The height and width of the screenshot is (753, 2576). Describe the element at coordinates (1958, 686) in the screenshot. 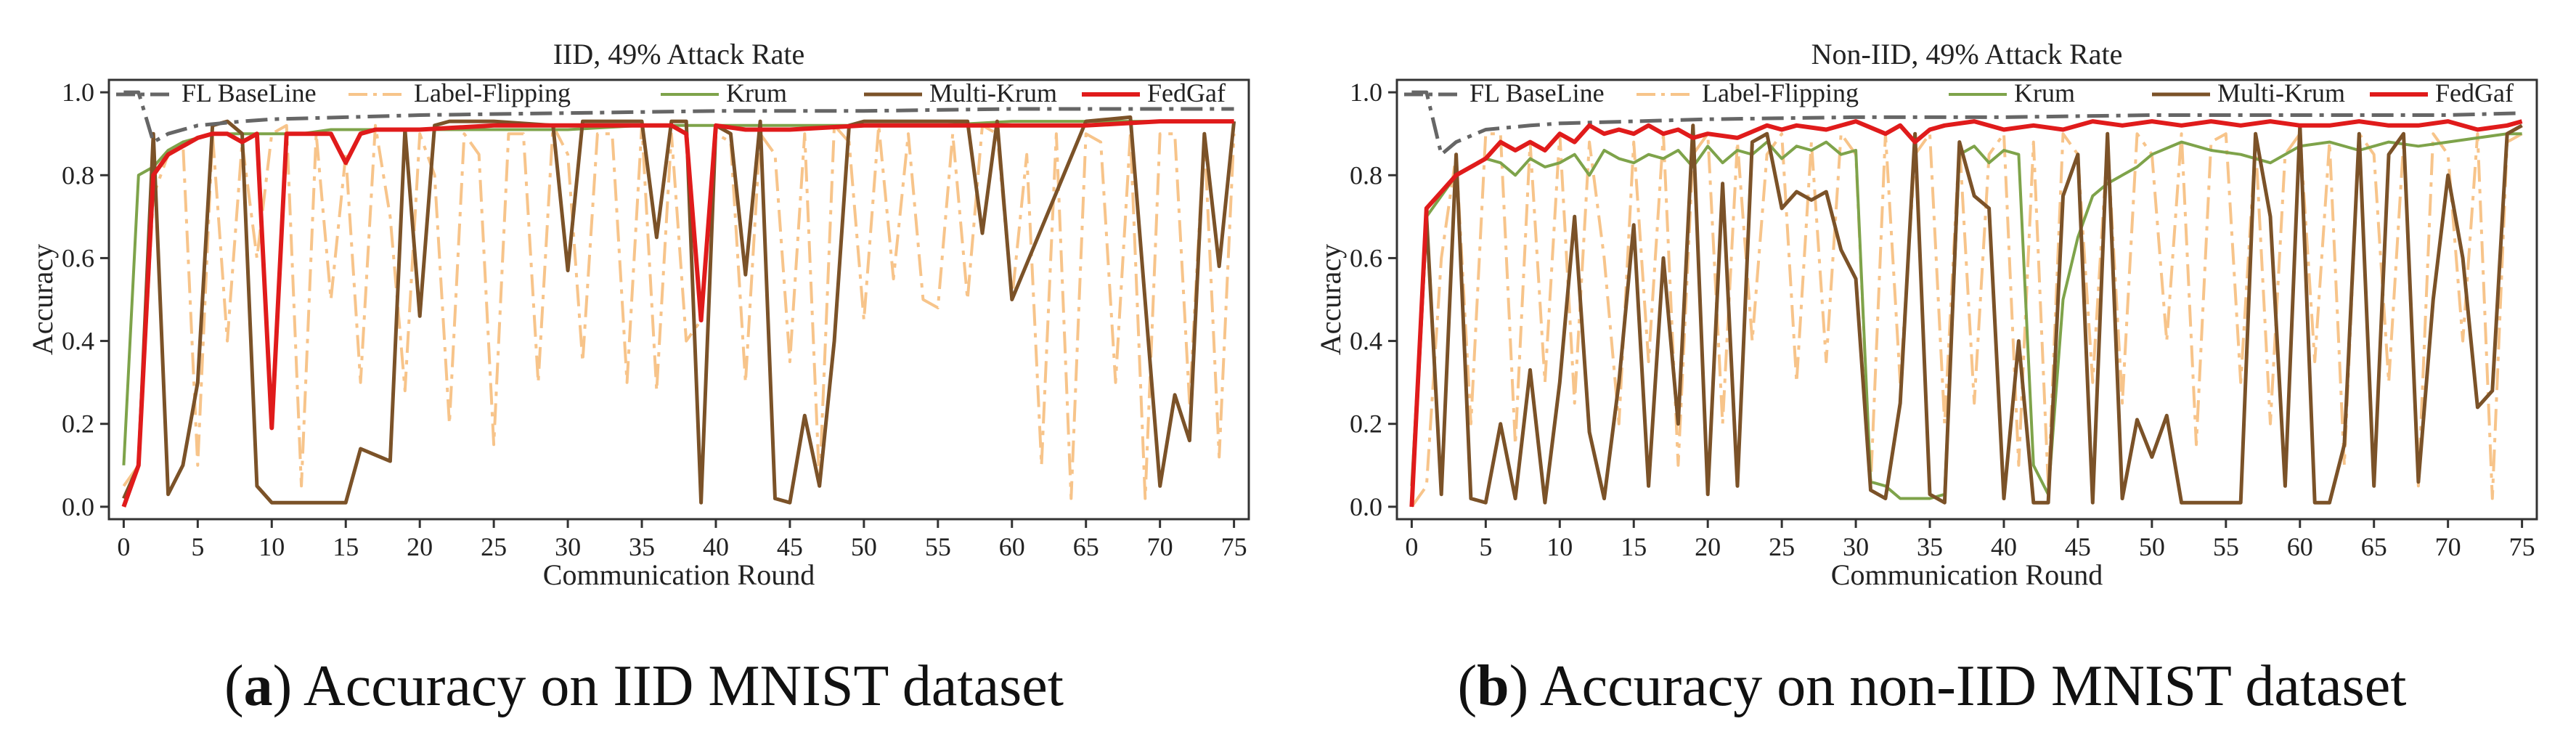

I see `caption-text: ) Accuracy on non-IID MNIST dataset` at that location.